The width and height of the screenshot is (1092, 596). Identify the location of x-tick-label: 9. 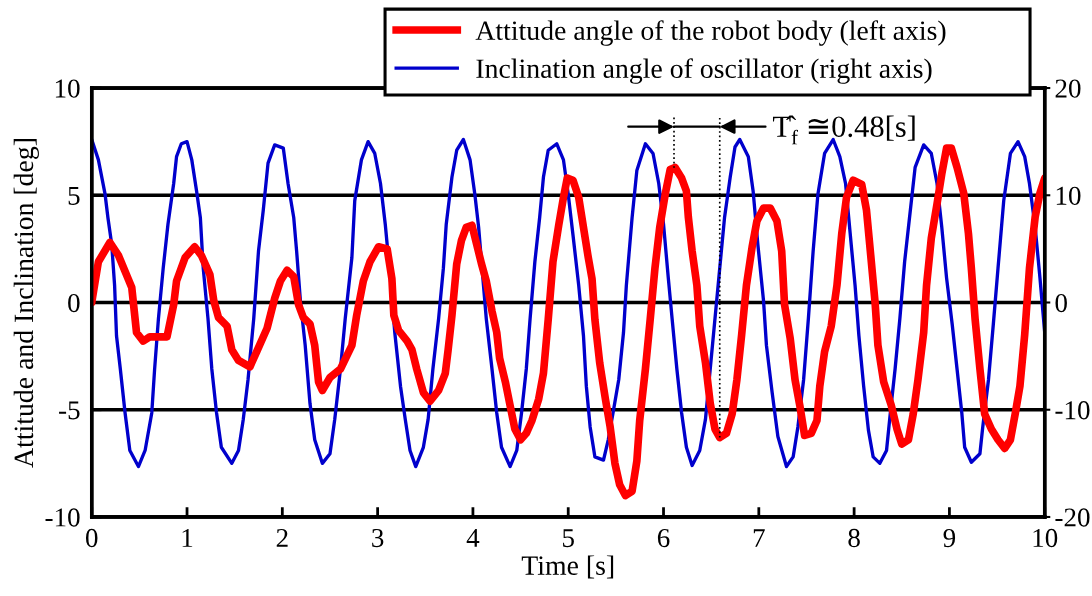
(949, 538).